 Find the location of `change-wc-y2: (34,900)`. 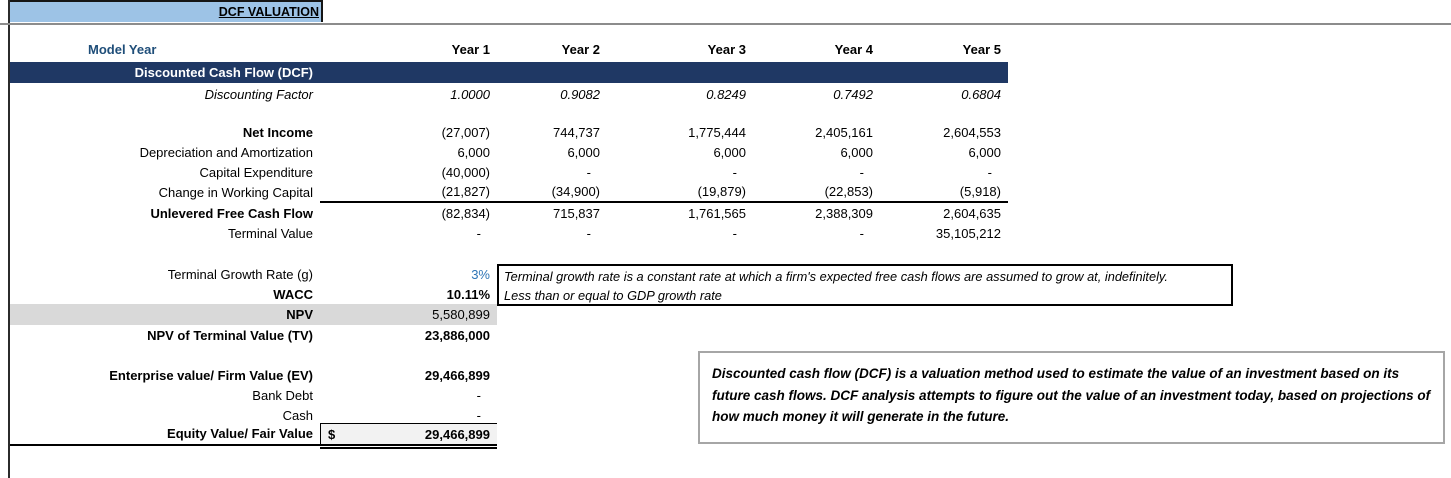

change-wc-y2: (34,900) is located at coordinates (575, 191).